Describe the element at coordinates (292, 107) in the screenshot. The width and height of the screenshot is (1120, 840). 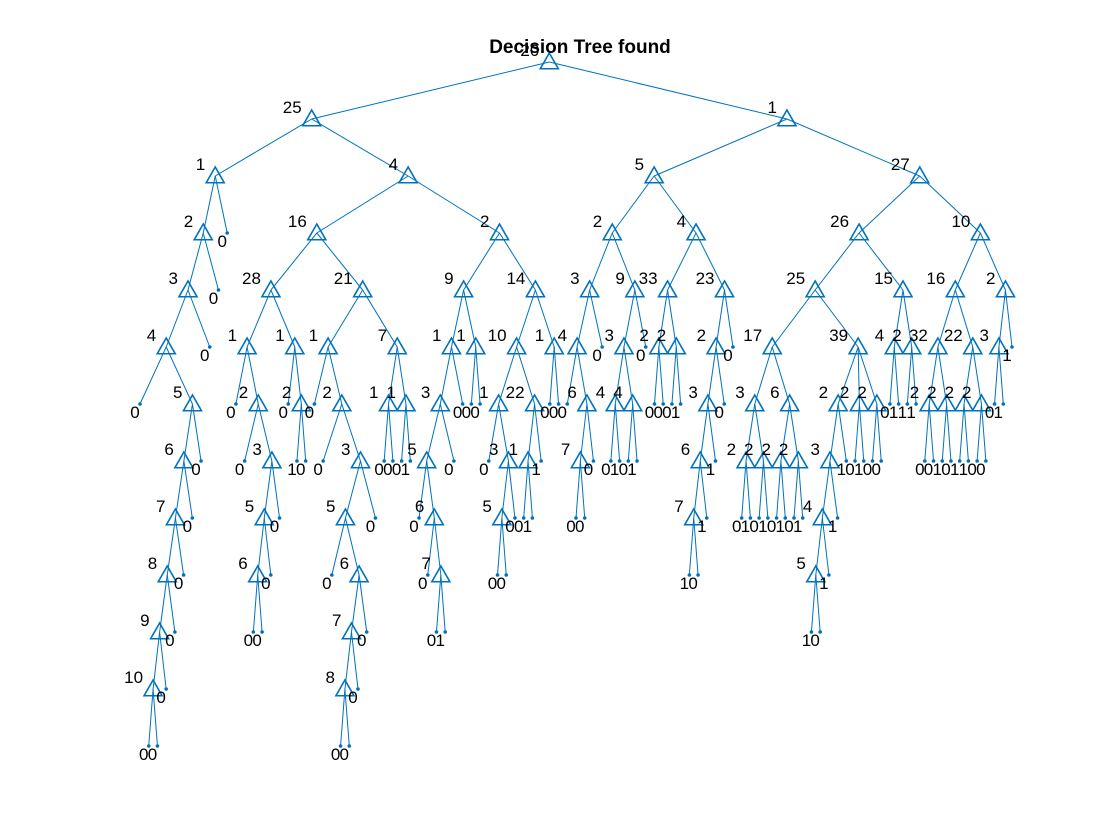
I see `decision-node-label: 25` at that location.